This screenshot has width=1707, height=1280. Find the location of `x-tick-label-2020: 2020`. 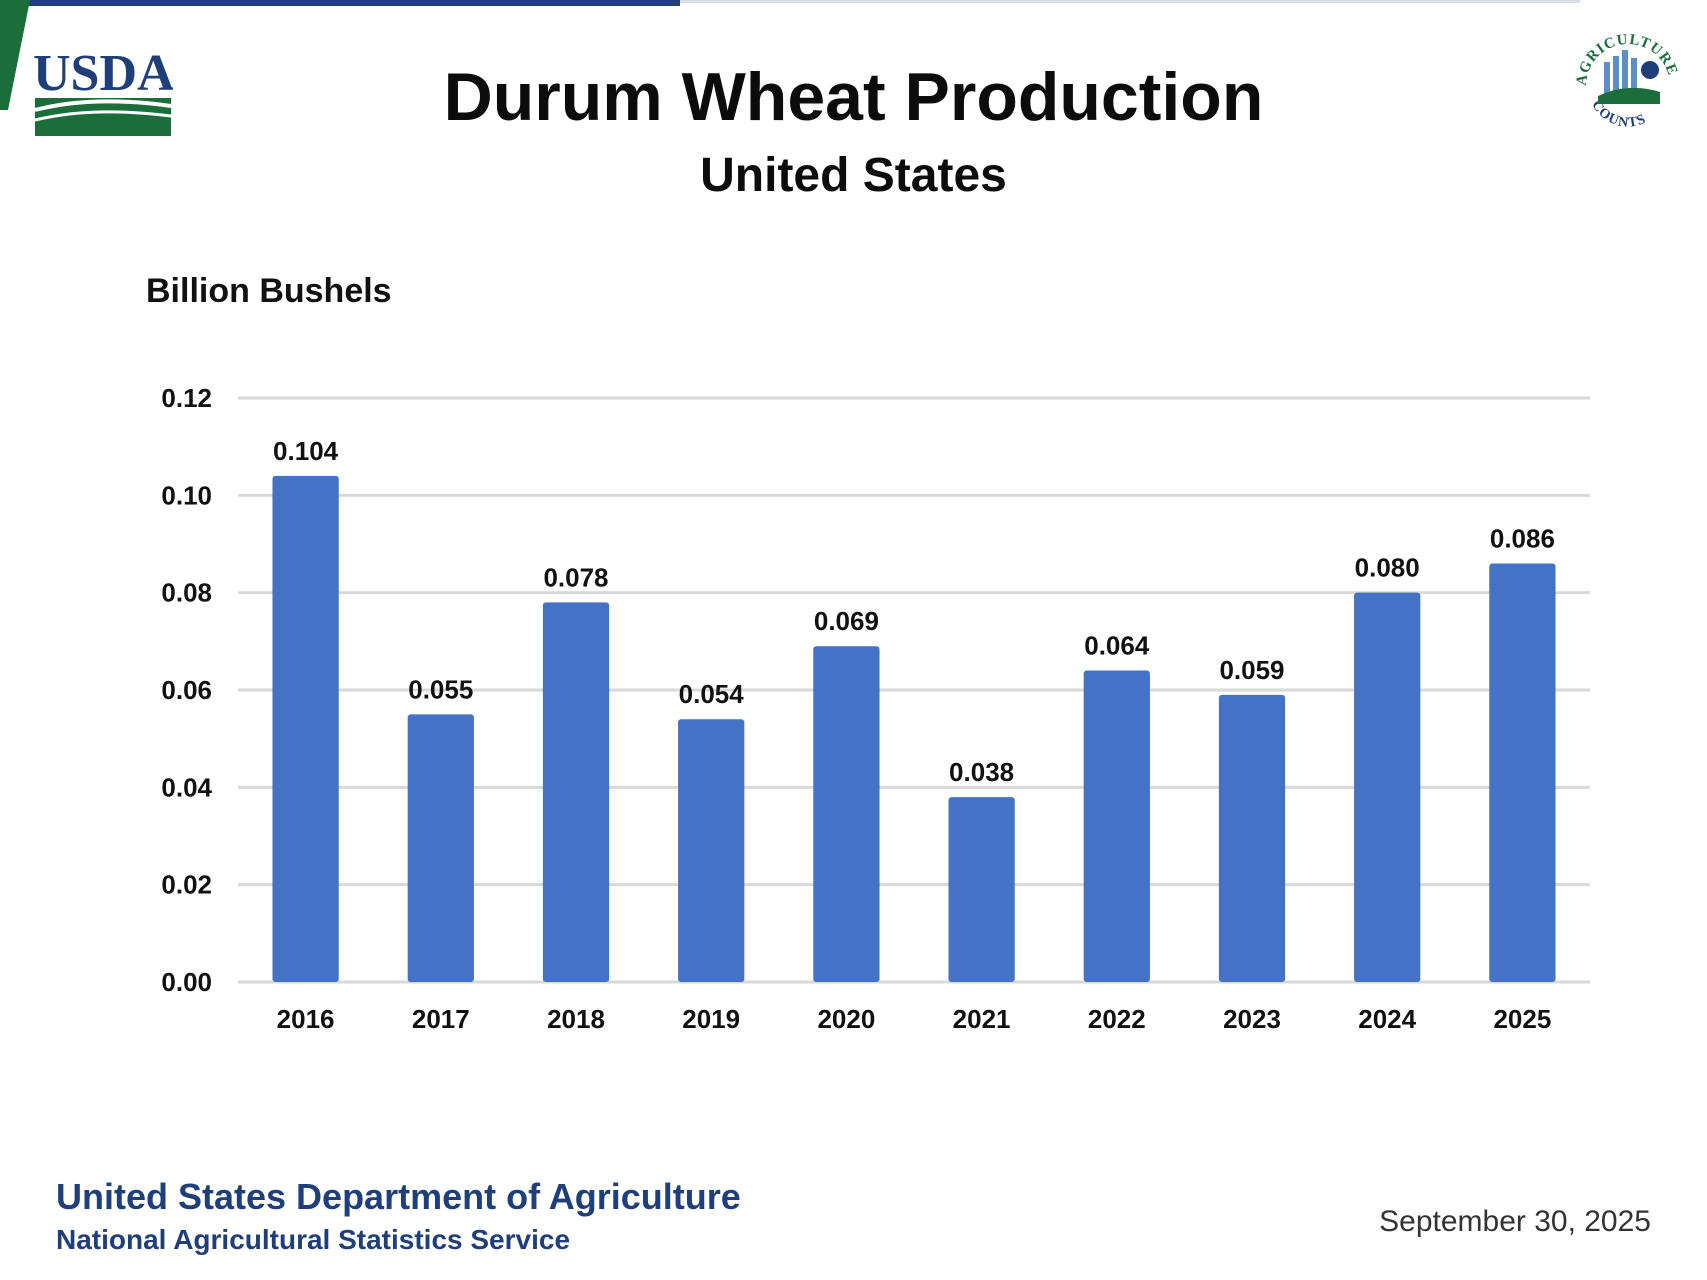

x-tick-label-2020: 2020 is located at coordinates (846, 1019).